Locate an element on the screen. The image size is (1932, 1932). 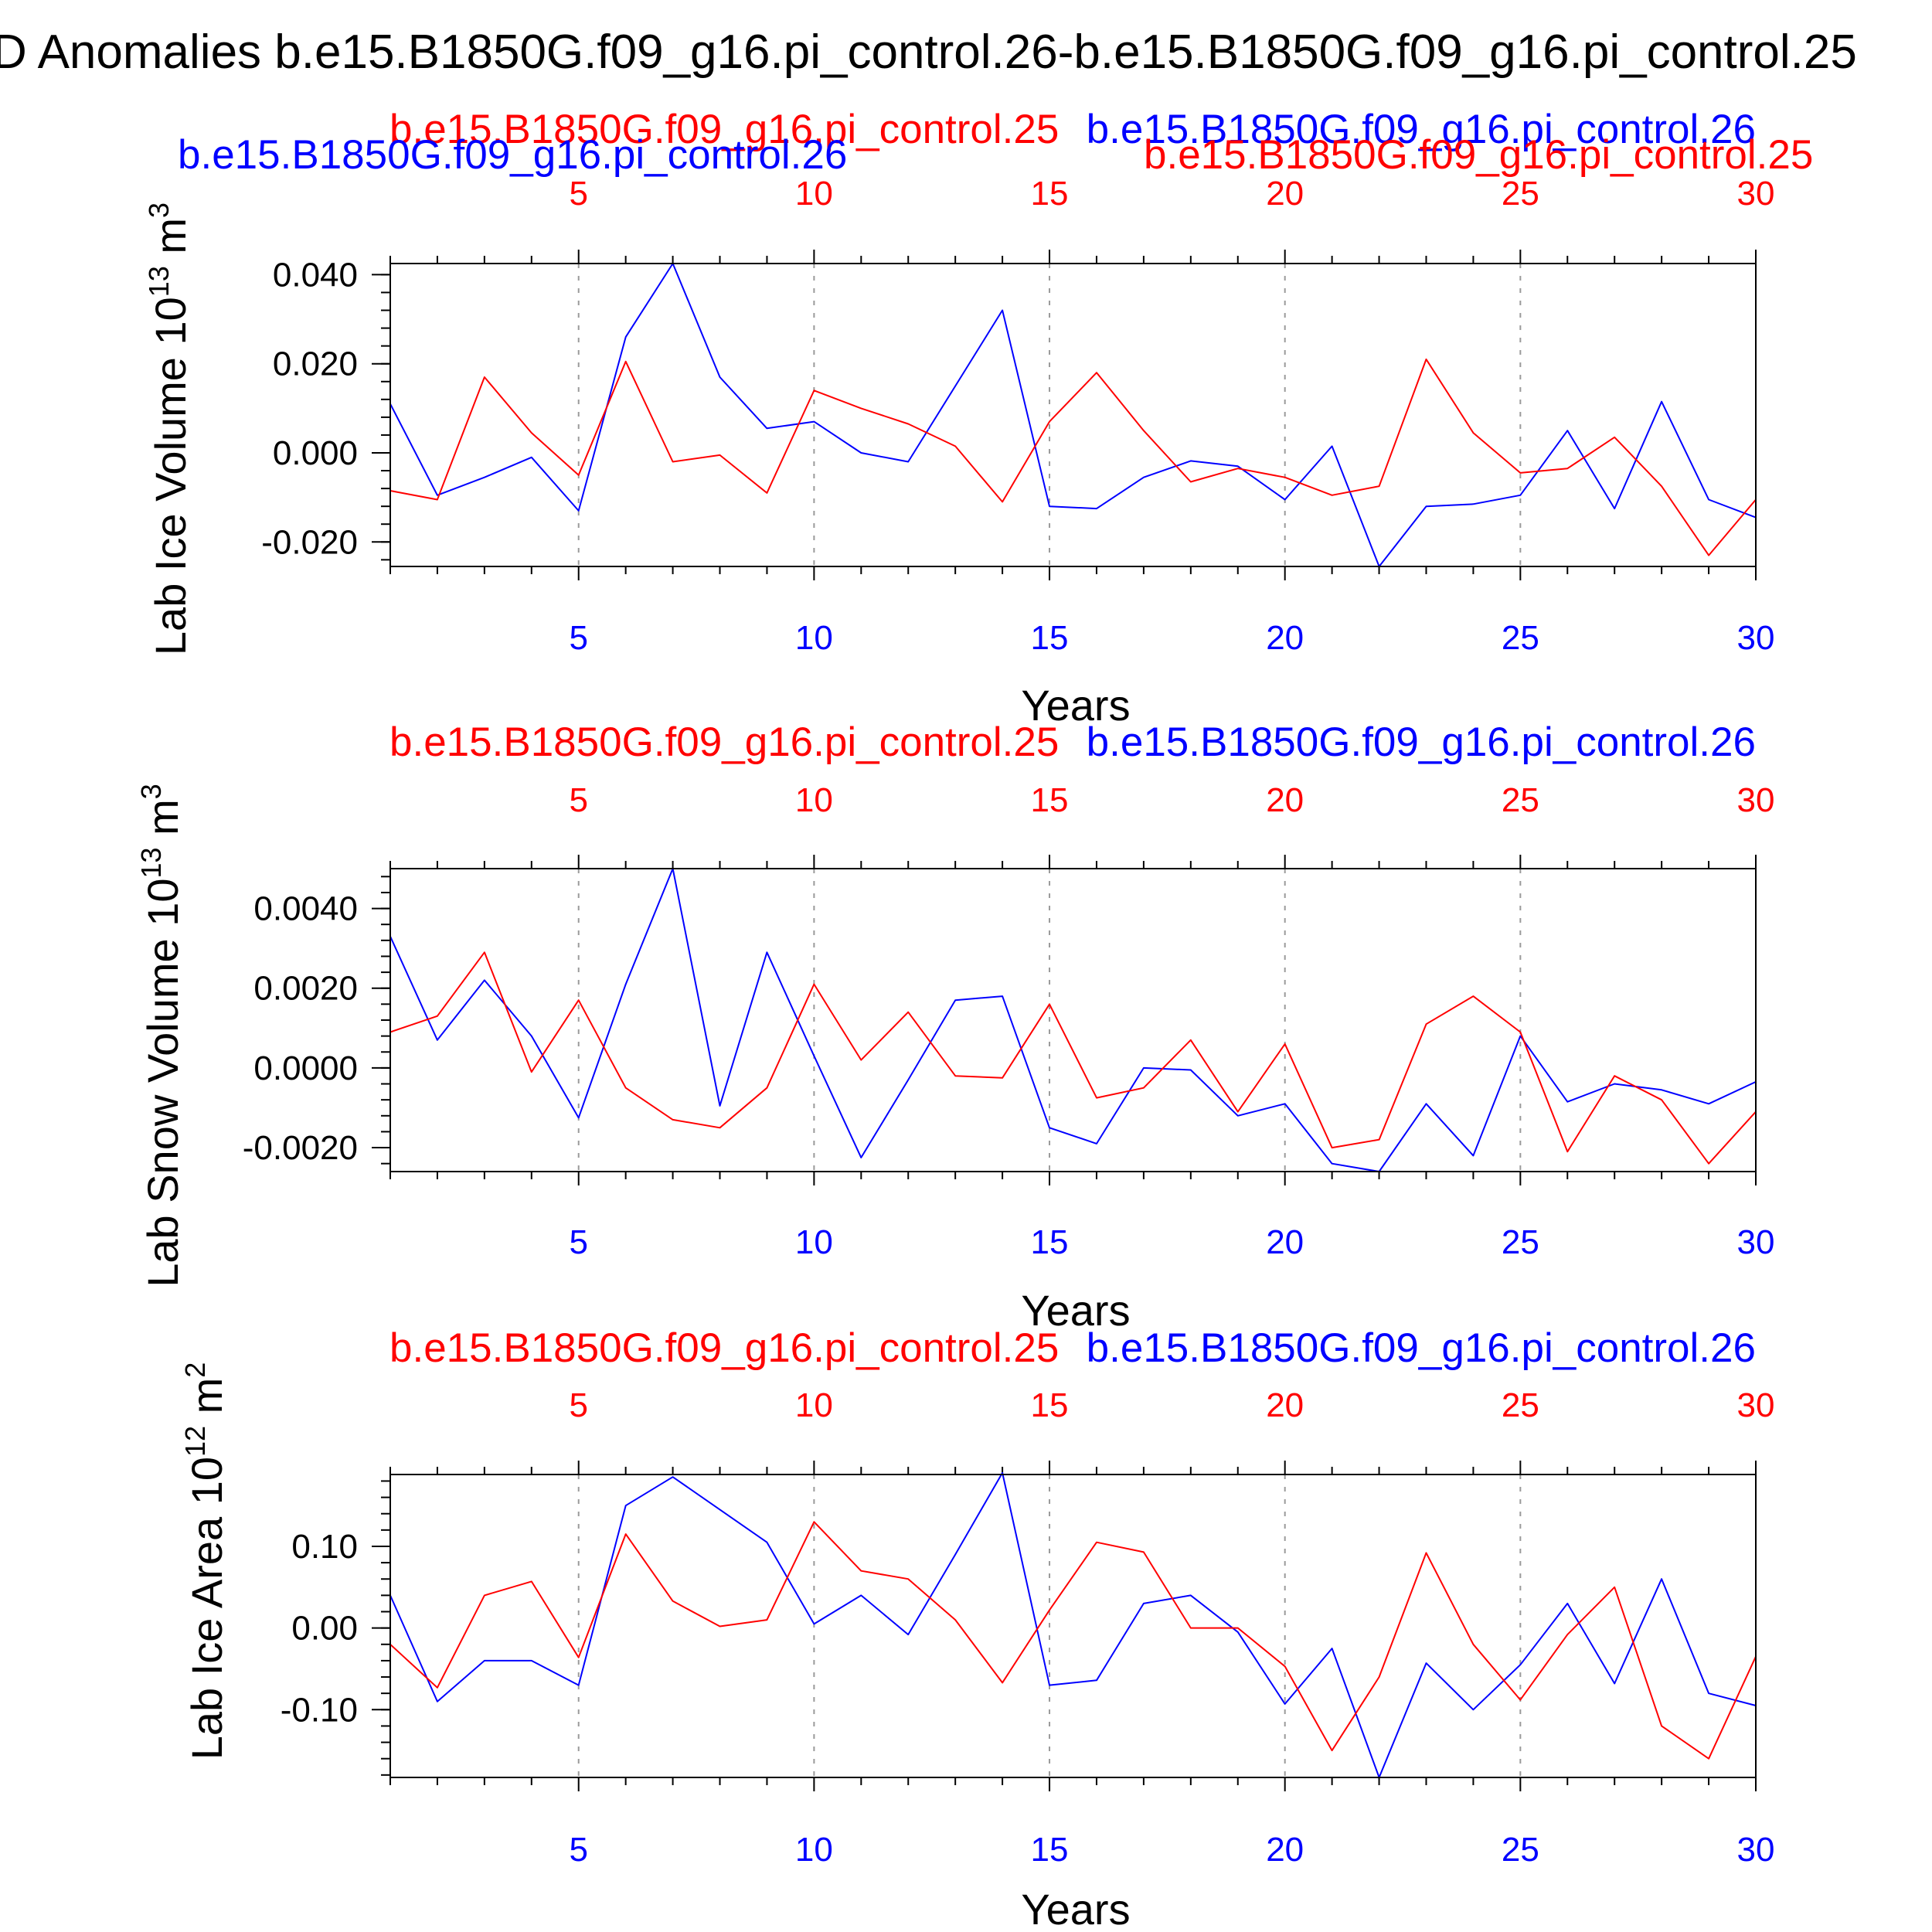
y-tick-label: 0.040 is located at coordinates (316, 275).